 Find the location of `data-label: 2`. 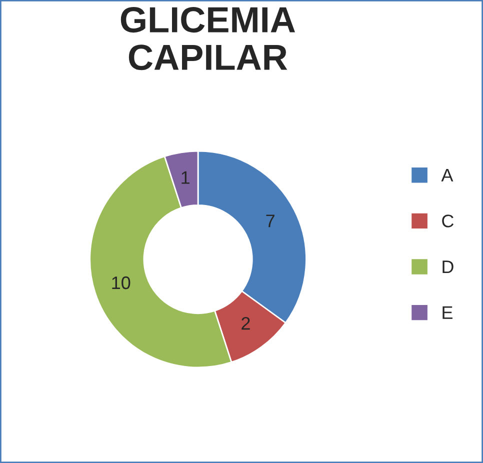

data-label: 2 is located at coordinates (246, 323).